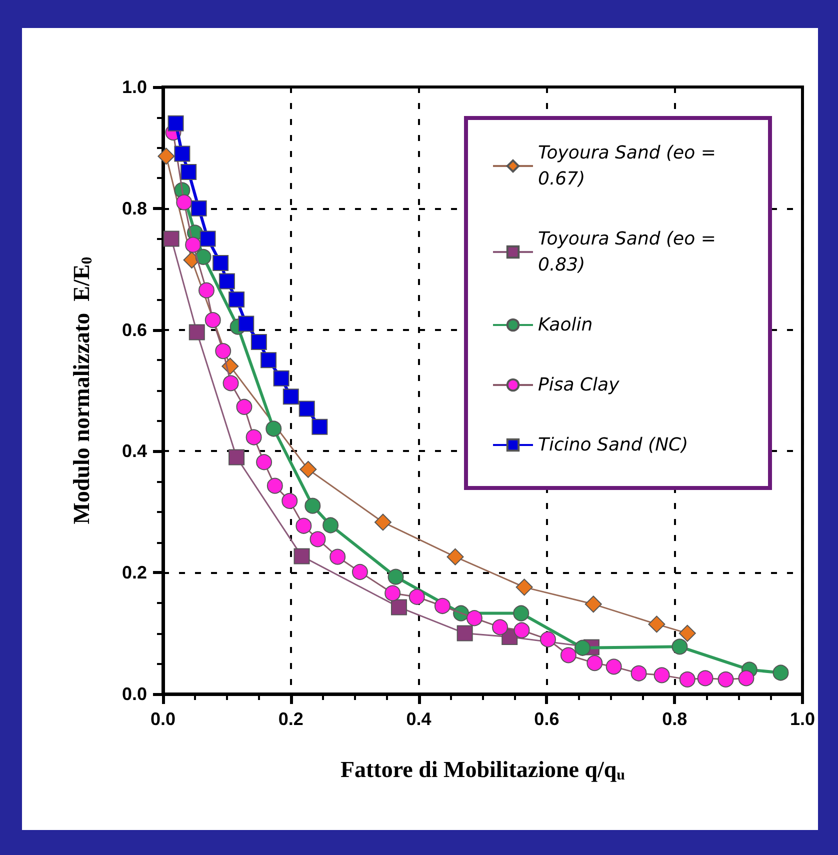 This screenshot has width=838, height=855. Describe the element at coordinates (134, 208) in the screenshot. I see `y-tick-label: 0.8` at that location.